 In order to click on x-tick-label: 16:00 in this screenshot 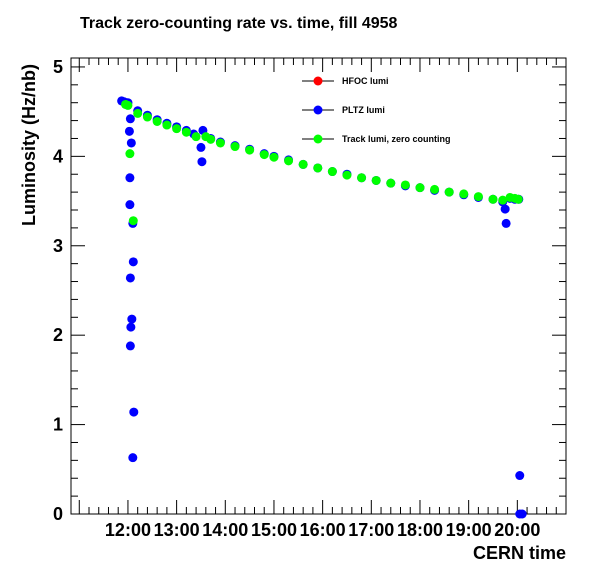, I will do `click(323, 530)`.